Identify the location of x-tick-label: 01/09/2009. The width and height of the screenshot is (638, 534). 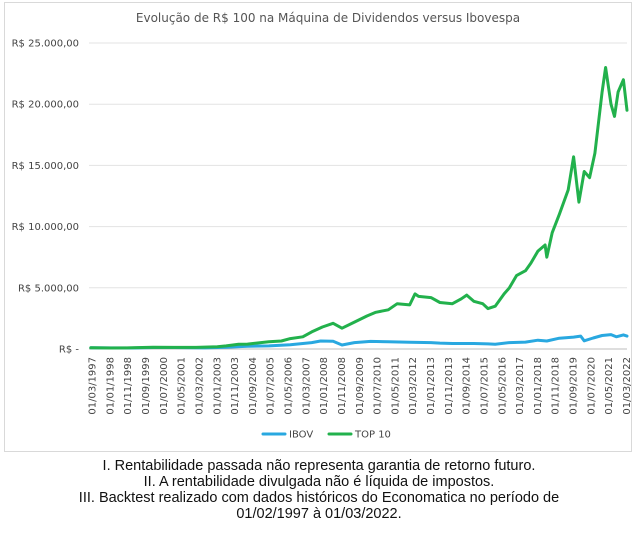
(360, 386).